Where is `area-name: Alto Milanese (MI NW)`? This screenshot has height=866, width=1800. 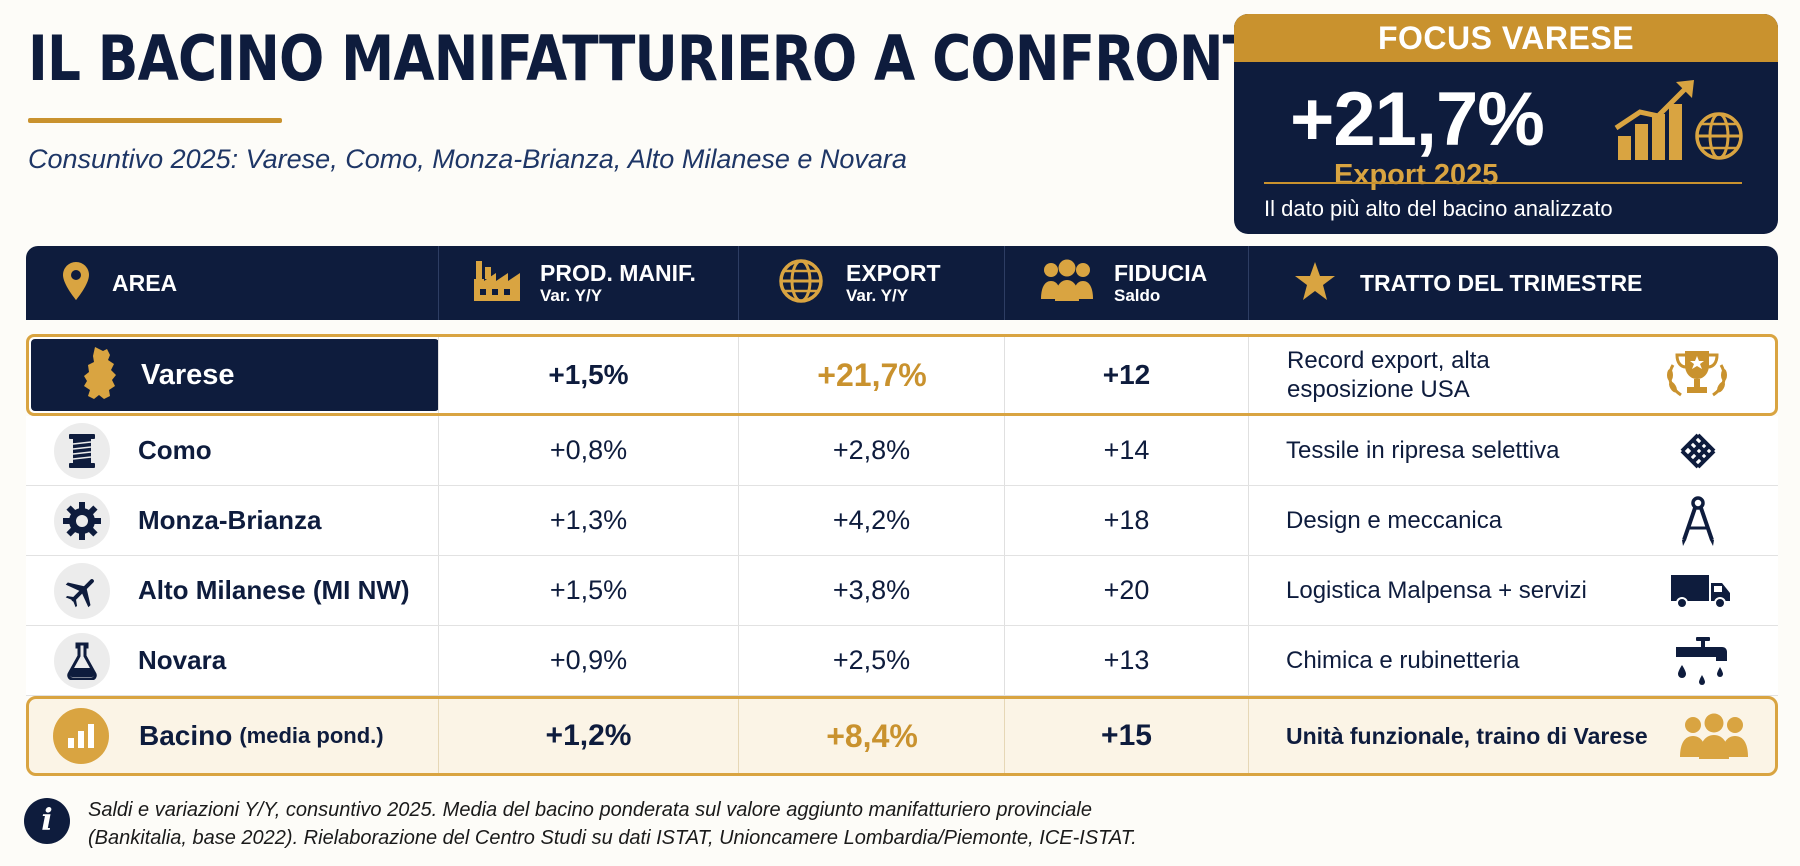 area-name: Alto Milanese (MI NW) is located at coordinates (274, 590).